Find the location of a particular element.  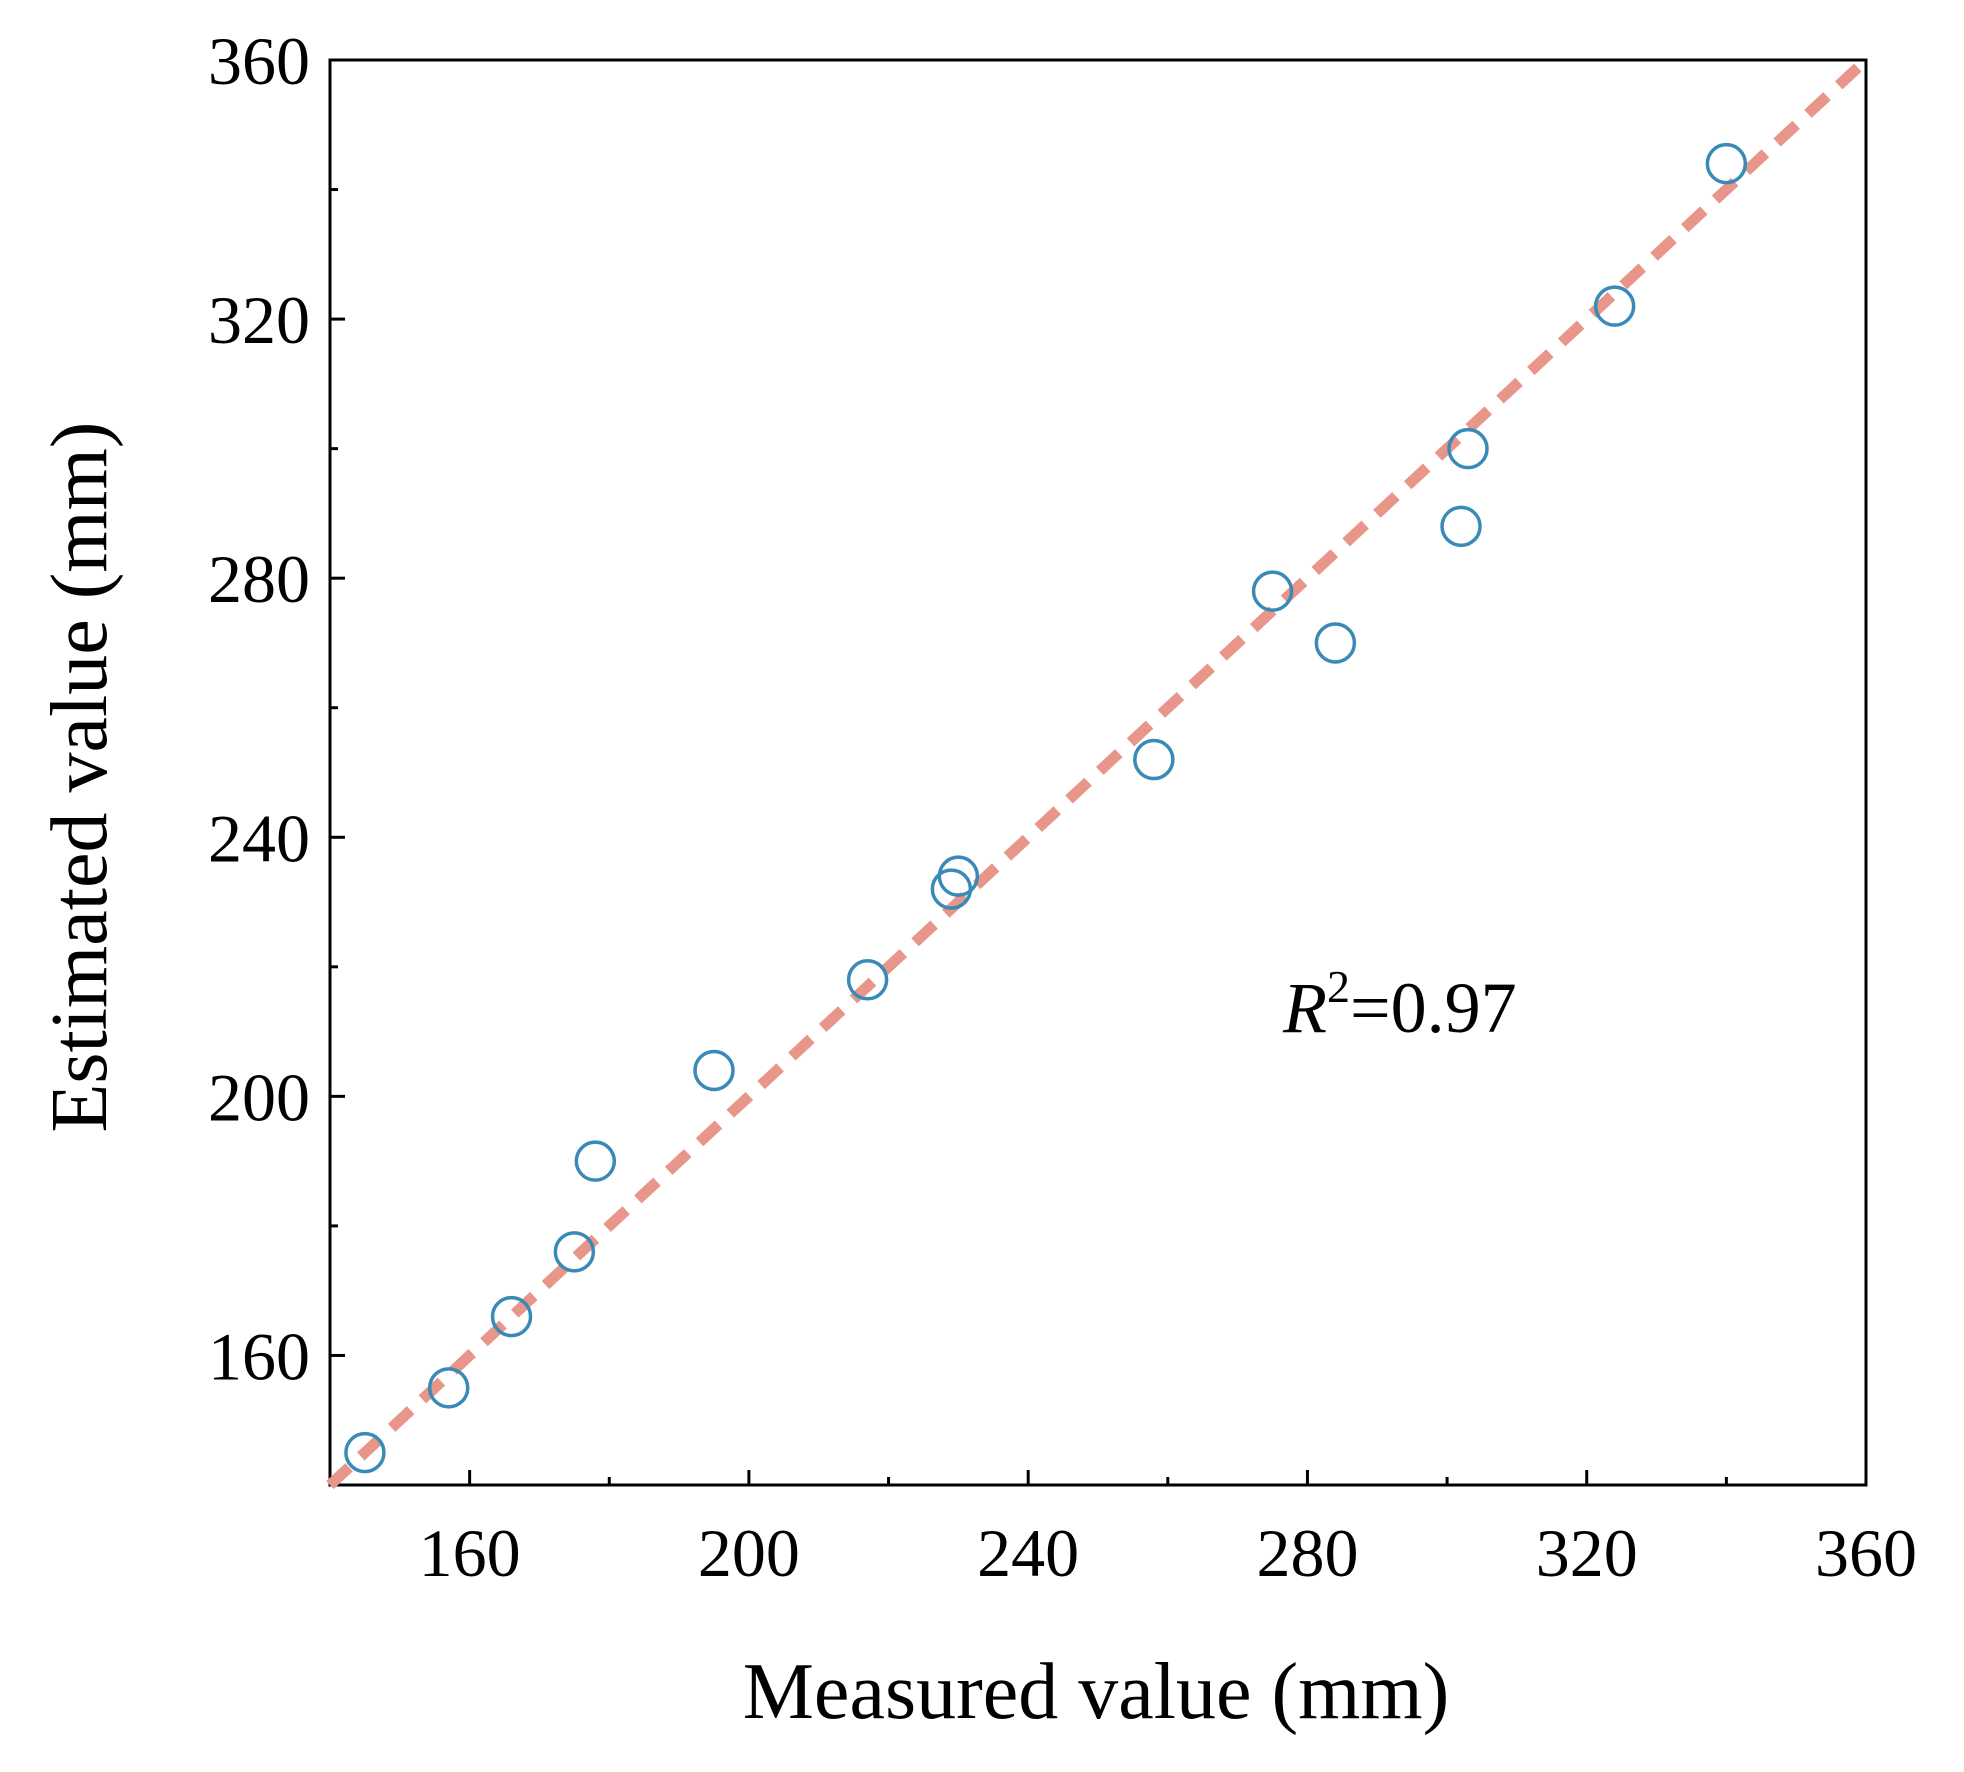

y-tick-label: 160 is located at coordinates (259, 1356).